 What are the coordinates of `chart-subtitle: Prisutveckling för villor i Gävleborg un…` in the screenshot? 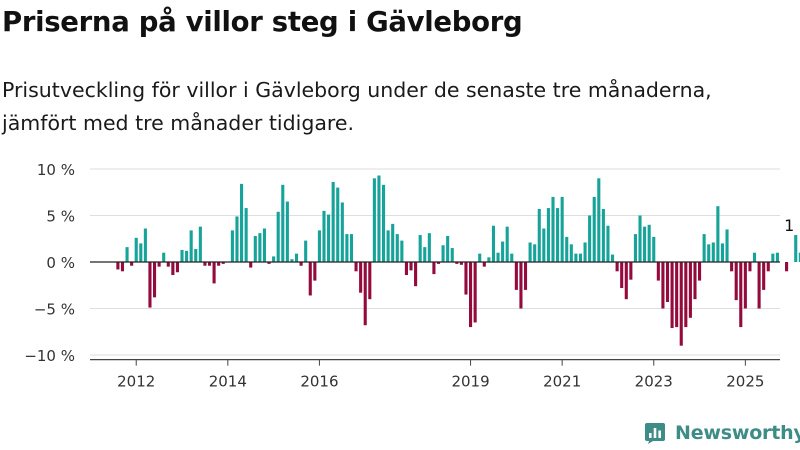 It's located at (357, 106).